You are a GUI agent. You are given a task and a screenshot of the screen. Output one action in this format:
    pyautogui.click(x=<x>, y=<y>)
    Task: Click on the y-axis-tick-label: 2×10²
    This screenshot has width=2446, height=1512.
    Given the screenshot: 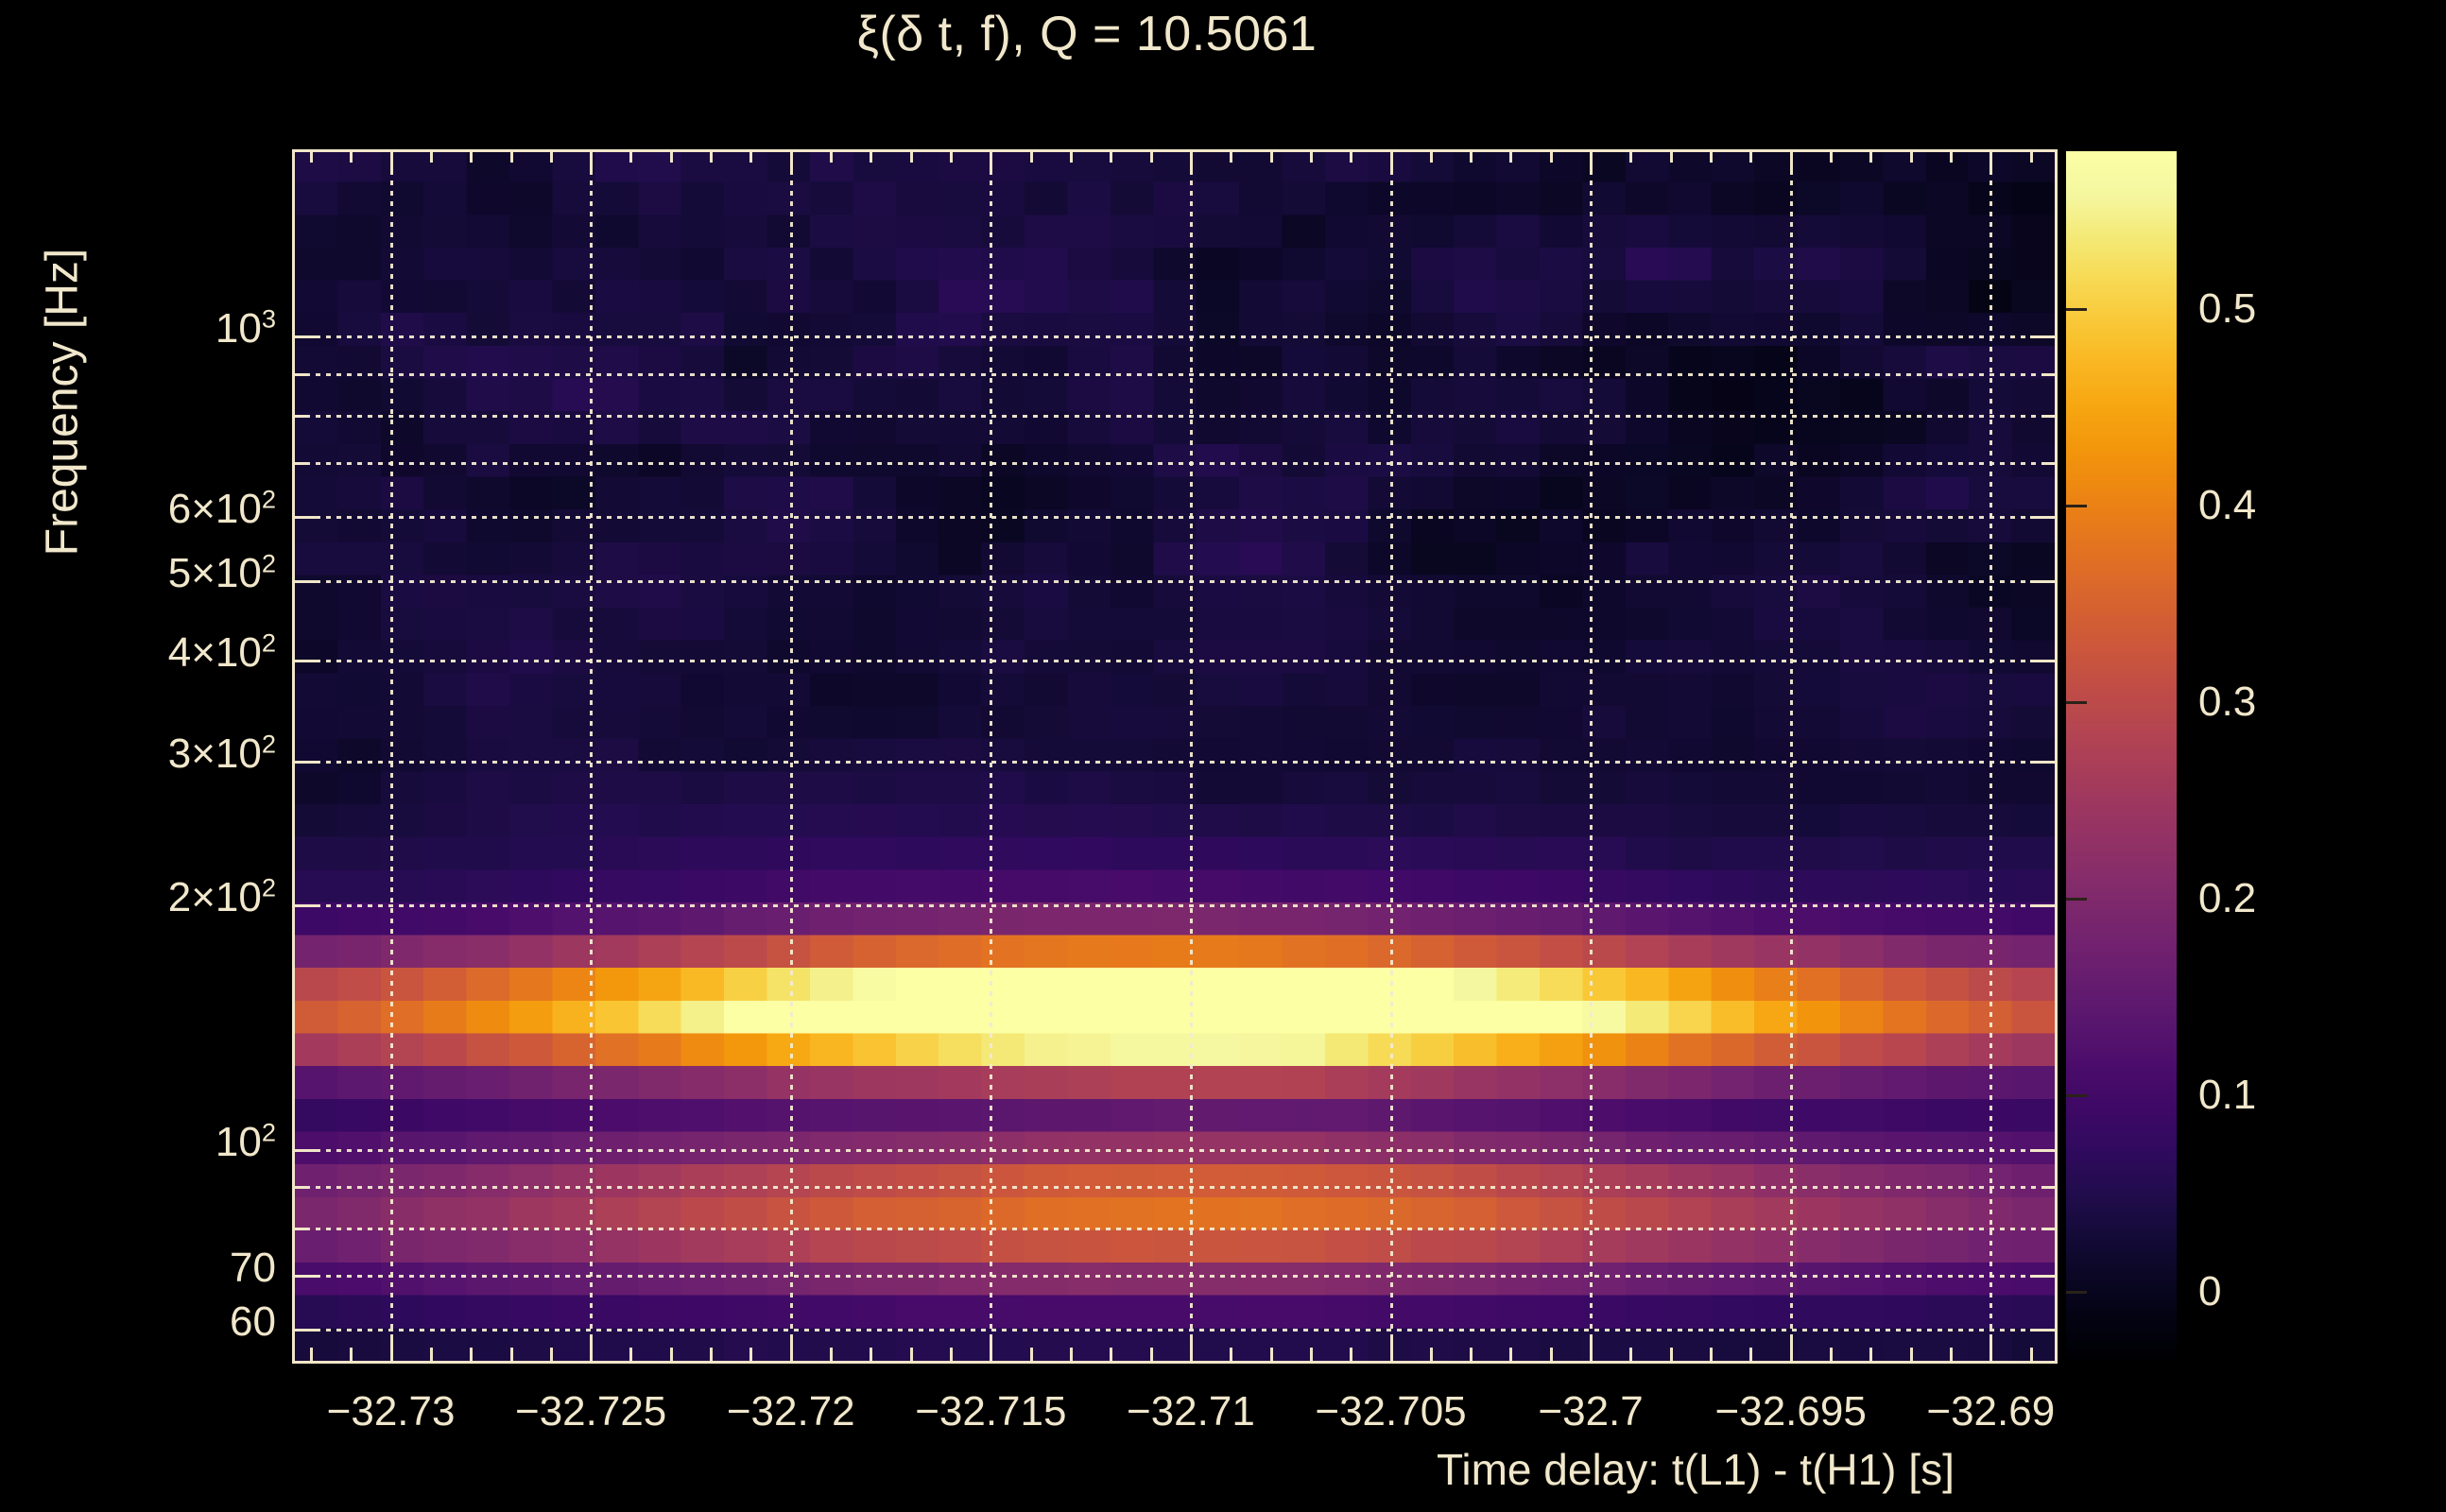 What is the action you would take?
    pyautogui.click(x=221, y=895)
    